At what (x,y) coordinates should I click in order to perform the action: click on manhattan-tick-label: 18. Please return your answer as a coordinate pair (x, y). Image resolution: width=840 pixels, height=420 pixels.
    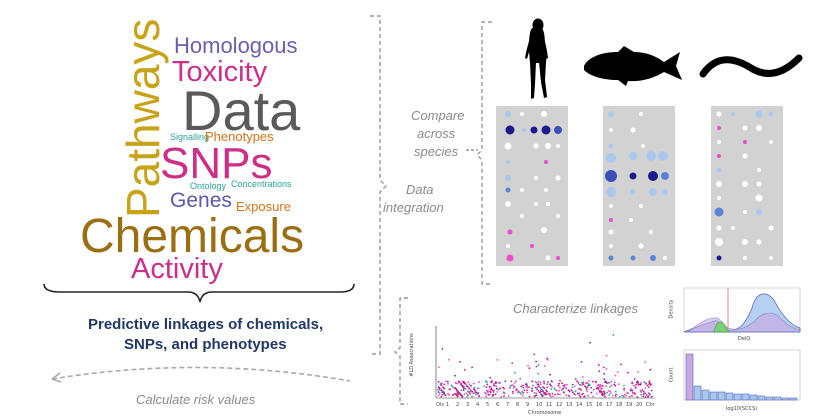
    Looking at the image, I should click on (619, 405).